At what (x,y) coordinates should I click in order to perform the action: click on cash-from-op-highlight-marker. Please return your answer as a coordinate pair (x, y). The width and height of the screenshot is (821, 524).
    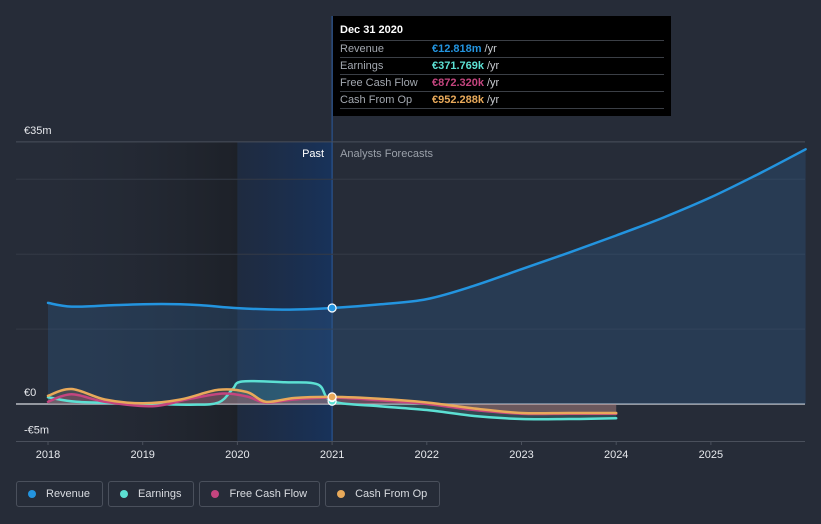
    Looking at the image, I should click on (332, 397).